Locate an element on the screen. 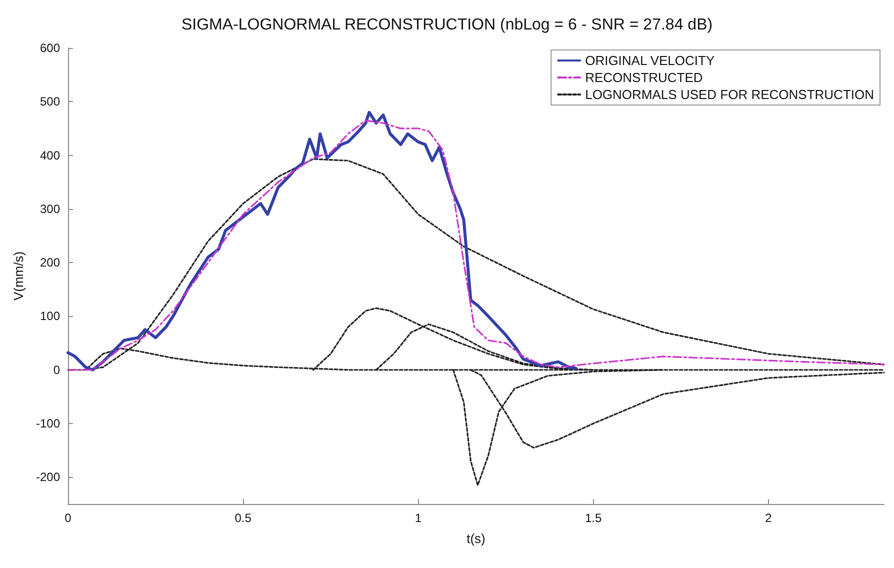 The height and width of the screenshot is (568, 894). y-axis-title: V(mm/s) is located at coordinates (18, 276).